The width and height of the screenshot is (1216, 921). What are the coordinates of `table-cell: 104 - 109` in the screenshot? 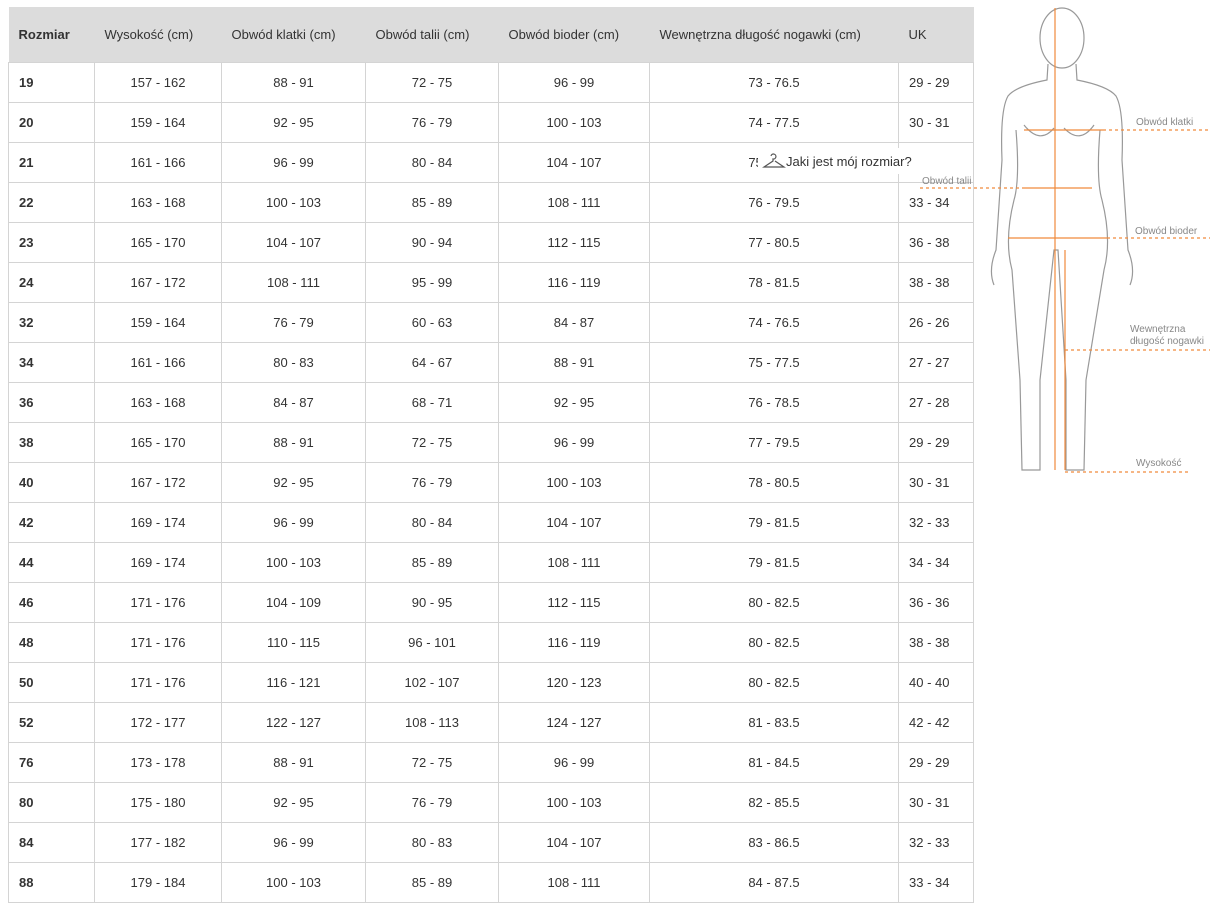 It's located at (293, 602).